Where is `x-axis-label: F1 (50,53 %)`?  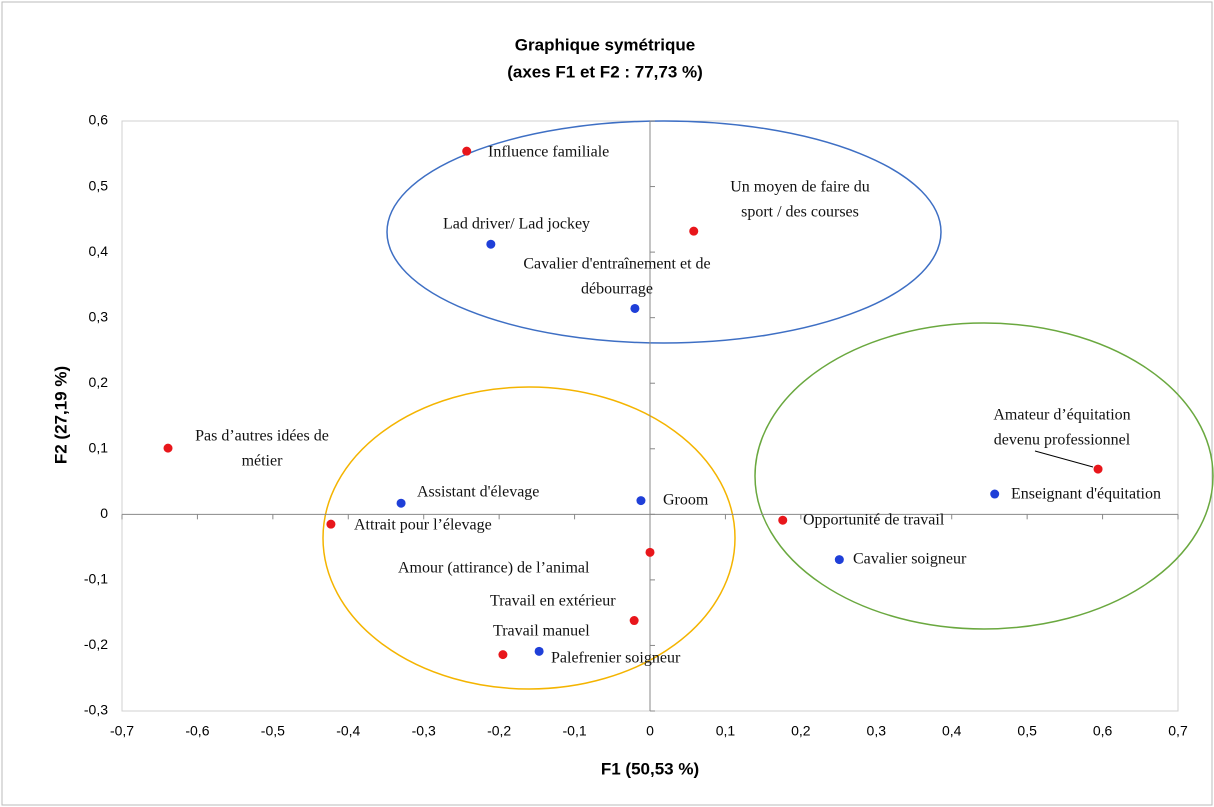 x-axis-label: F1 (50,53 %) is located at coordinates (650, 768).